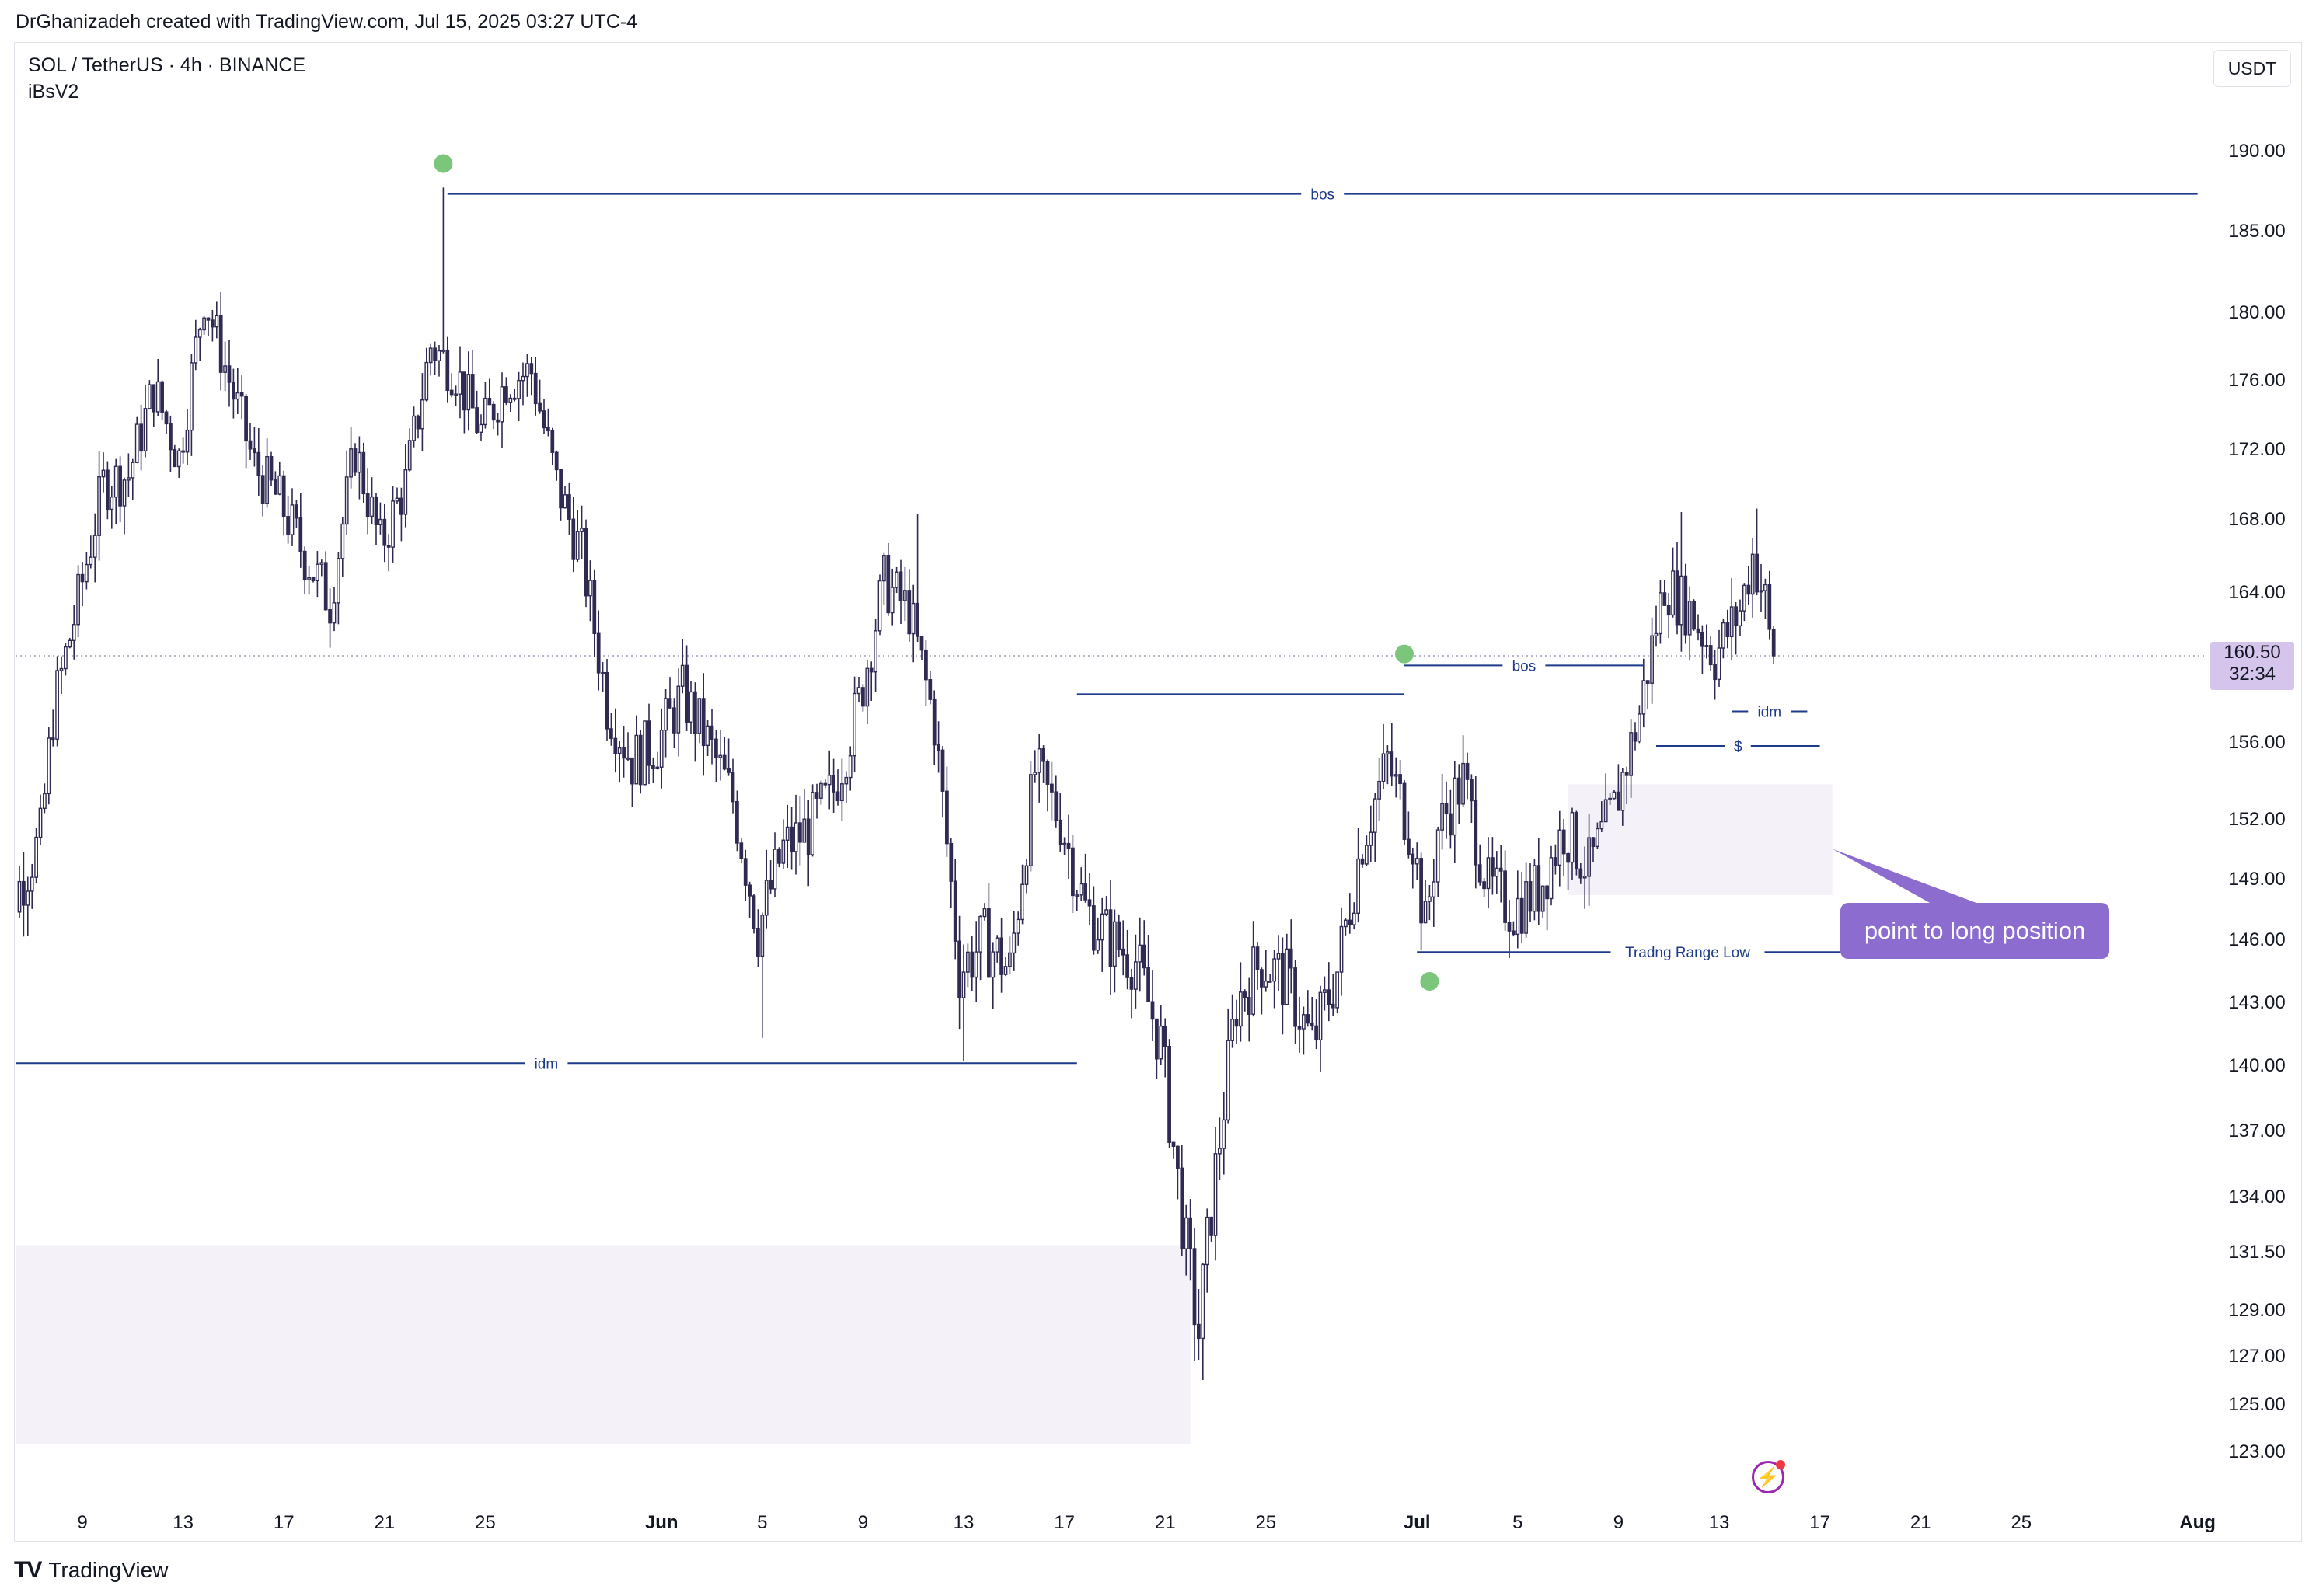  What do you see at coordinates (91, 1570) in the screenshot?
I see `tradingview-logo: TV TradingView` at bounding box center [91, 1570].